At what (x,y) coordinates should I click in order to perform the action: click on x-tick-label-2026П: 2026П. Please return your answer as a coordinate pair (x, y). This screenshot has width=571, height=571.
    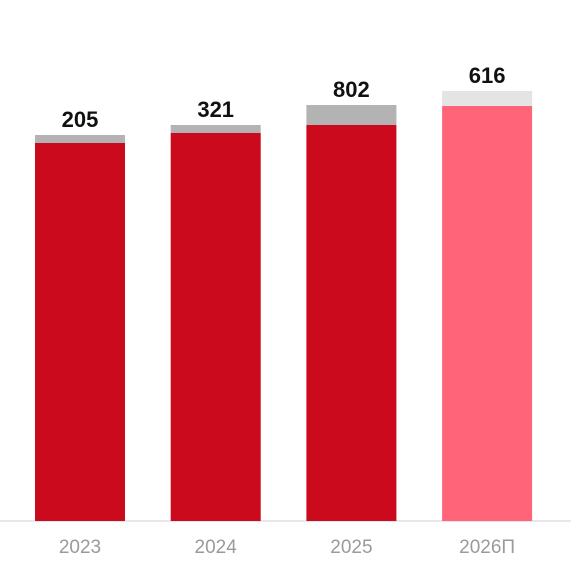
    Looking at the image, I should click on (487, 547).